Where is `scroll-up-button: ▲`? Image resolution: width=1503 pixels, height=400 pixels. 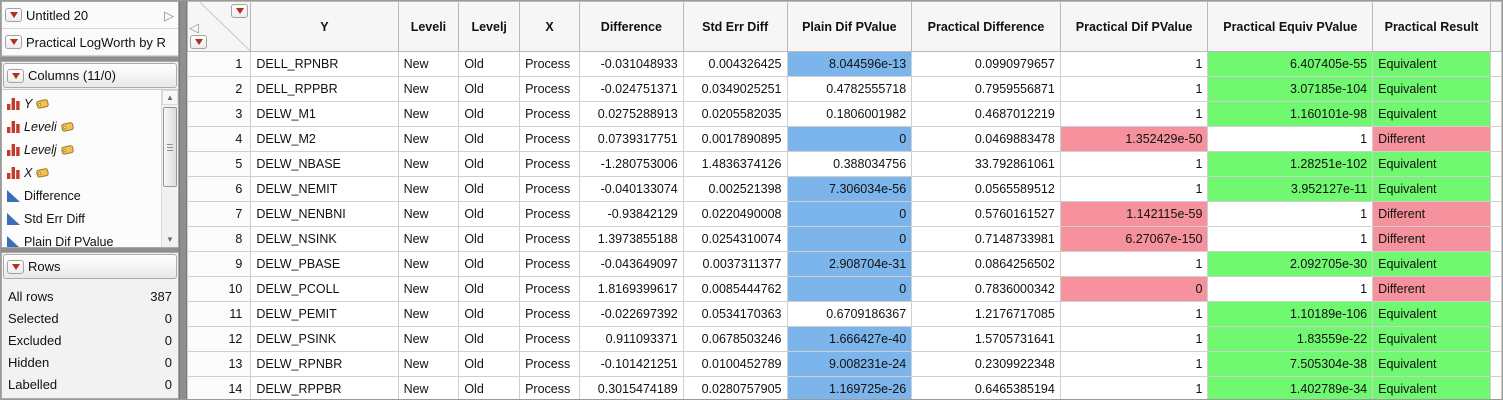
scroll-up-button: ▲ is located at coordinates (170, 97).